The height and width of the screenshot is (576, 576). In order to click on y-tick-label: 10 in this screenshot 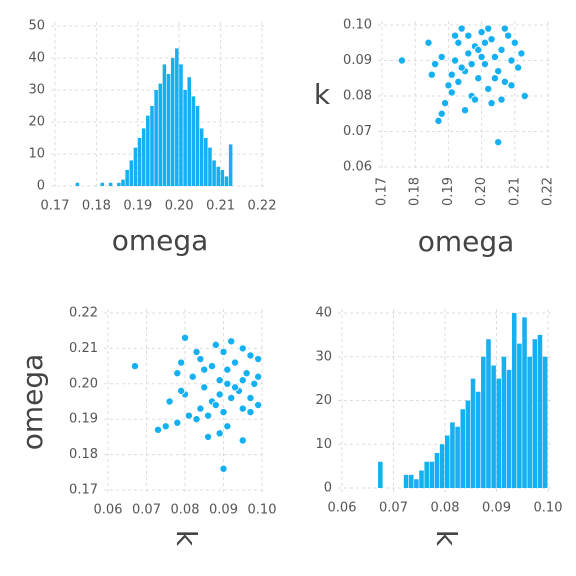, I will do `click(323, 444)`.